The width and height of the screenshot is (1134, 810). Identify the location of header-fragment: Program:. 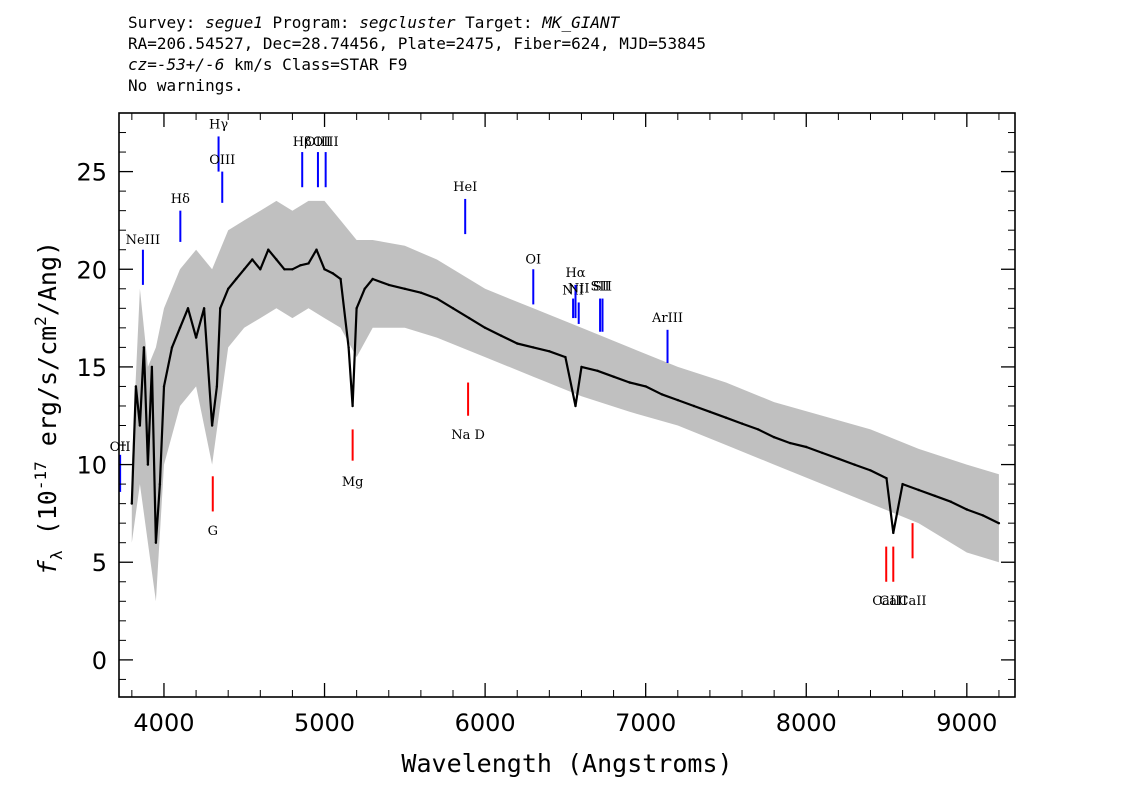
(311, 22).